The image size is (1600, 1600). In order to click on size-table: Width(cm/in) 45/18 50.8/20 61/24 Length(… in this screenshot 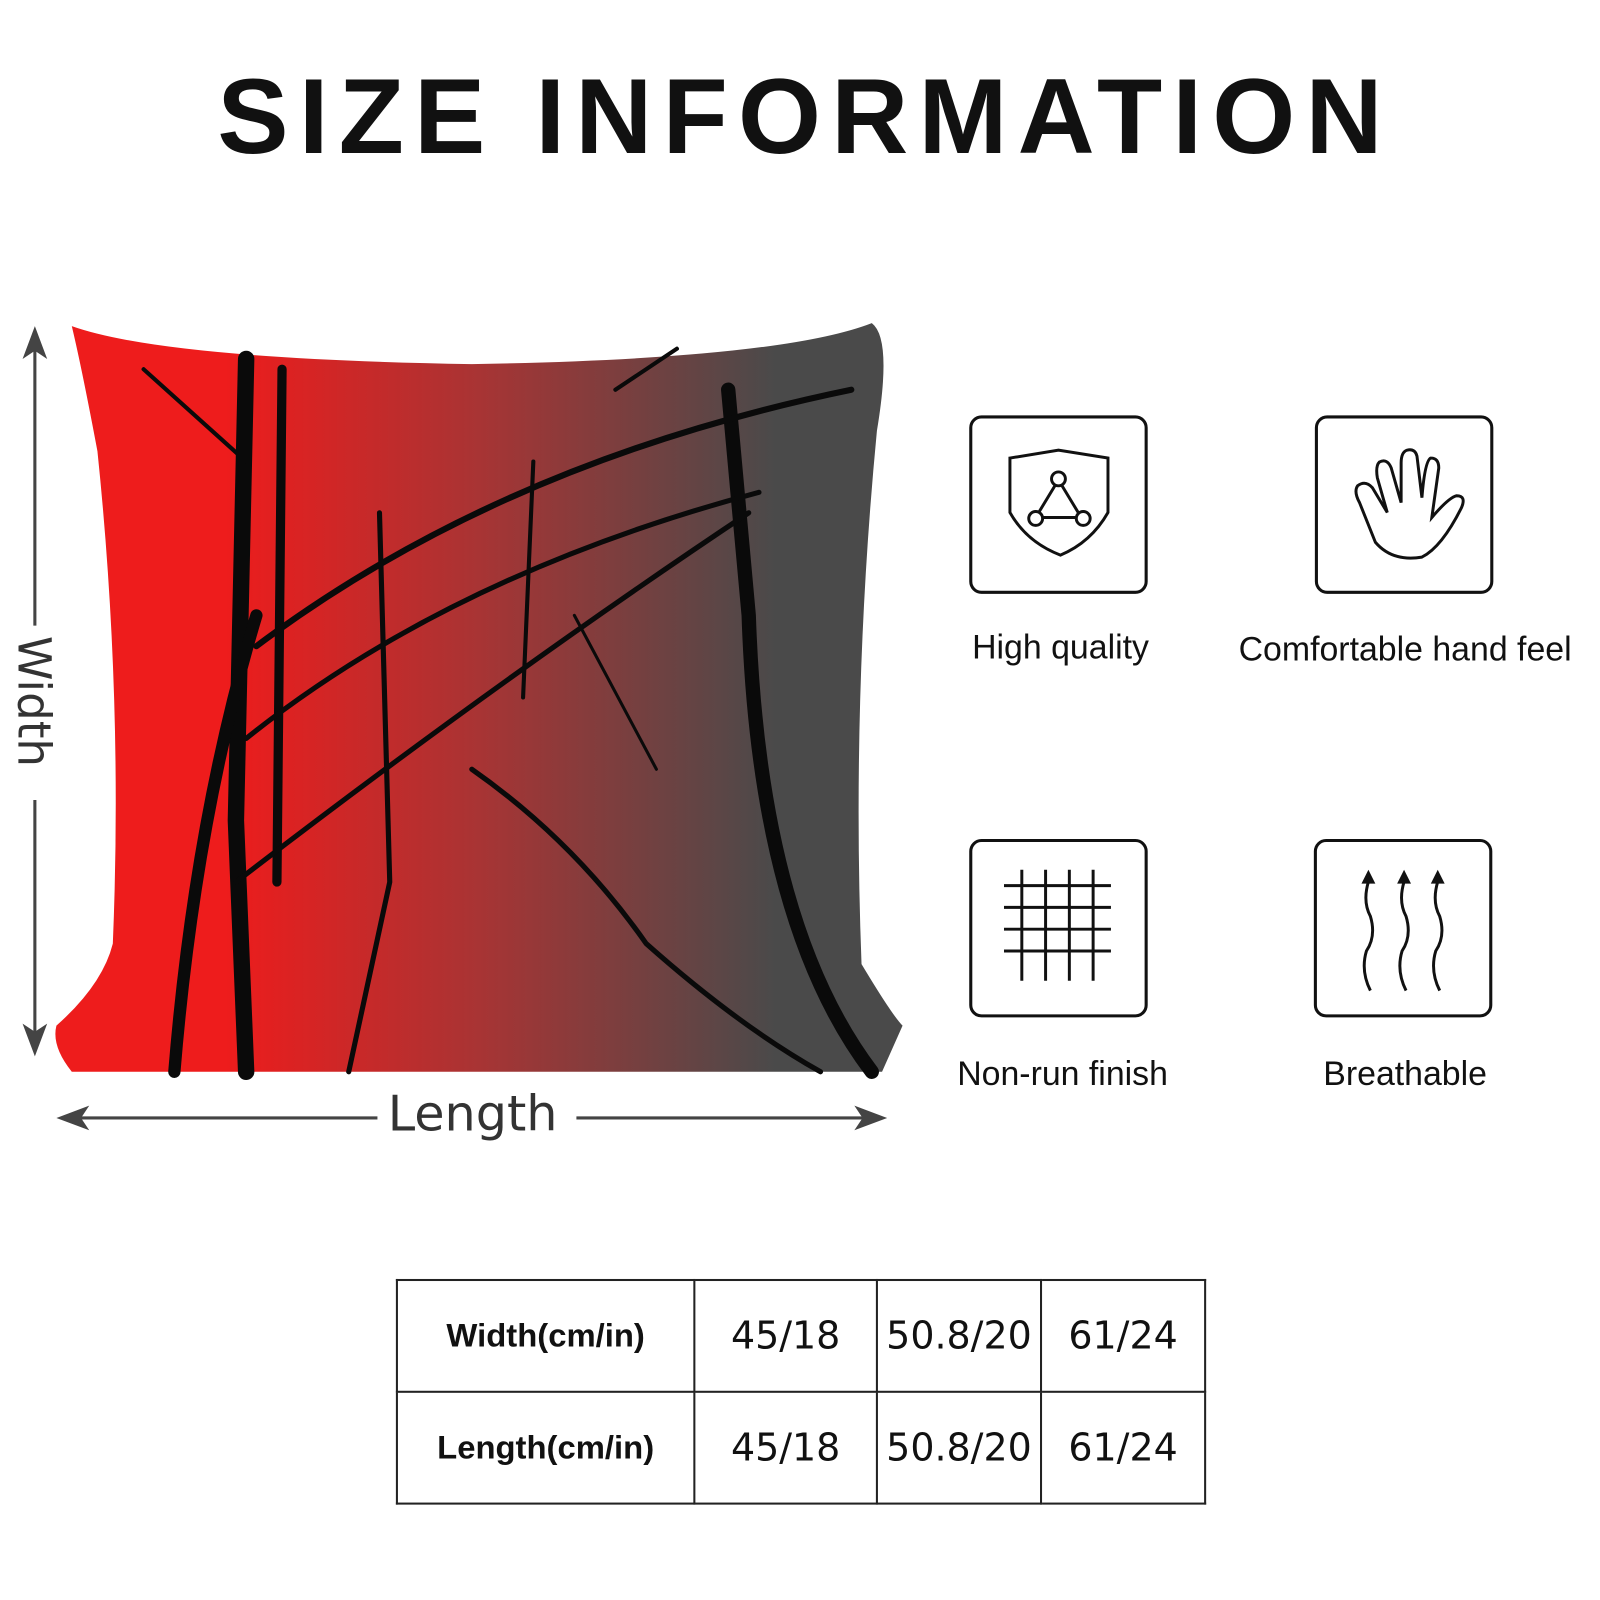, I will do `click(801, 1391)`.